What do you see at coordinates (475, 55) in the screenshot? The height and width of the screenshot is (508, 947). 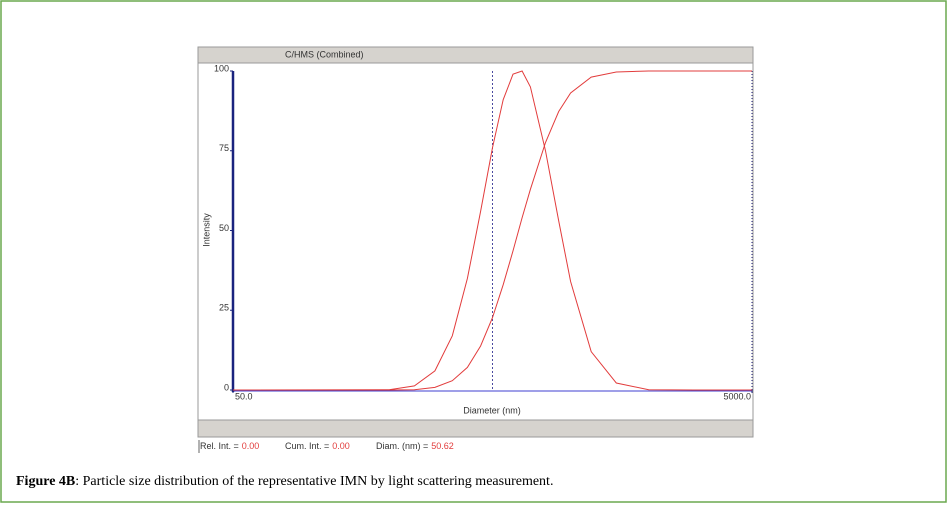 I see `header-bar` at bounding box center [475, 55].